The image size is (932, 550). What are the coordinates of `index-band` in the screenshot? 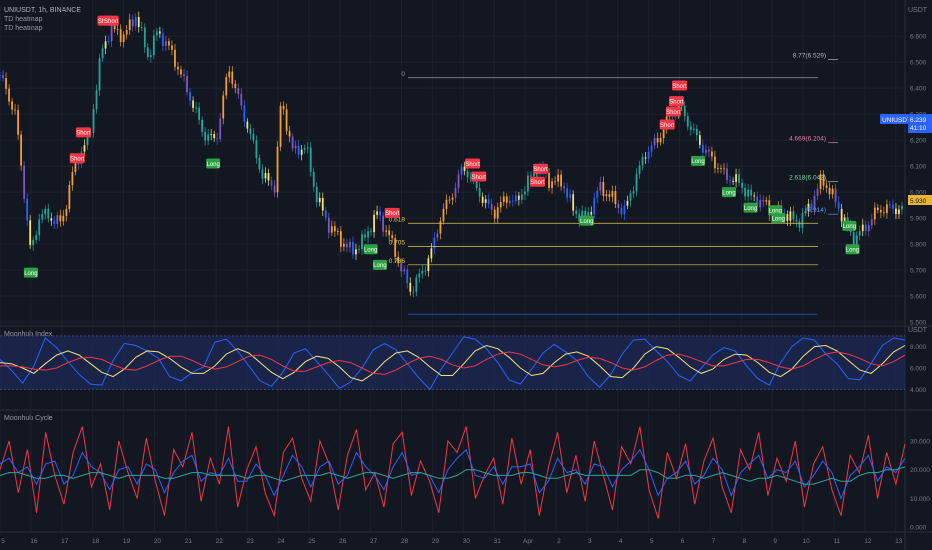 It's located at (452, 362).